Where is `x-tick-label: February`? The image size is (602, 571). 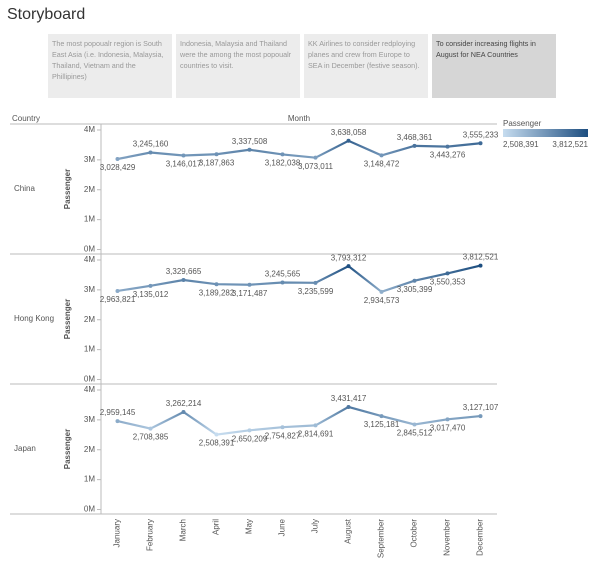
x-tick-label: February is located at coordinates (150, 535).